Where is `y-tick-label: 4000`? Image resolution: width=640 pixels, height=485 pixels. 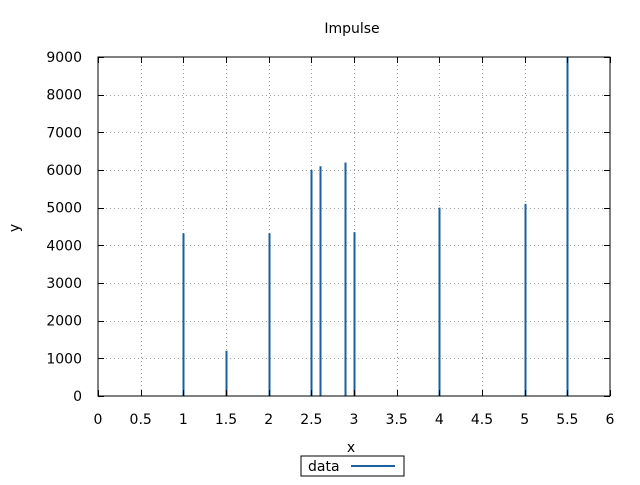
y-tick-label: 4000 is located at coordinates (64, 246).